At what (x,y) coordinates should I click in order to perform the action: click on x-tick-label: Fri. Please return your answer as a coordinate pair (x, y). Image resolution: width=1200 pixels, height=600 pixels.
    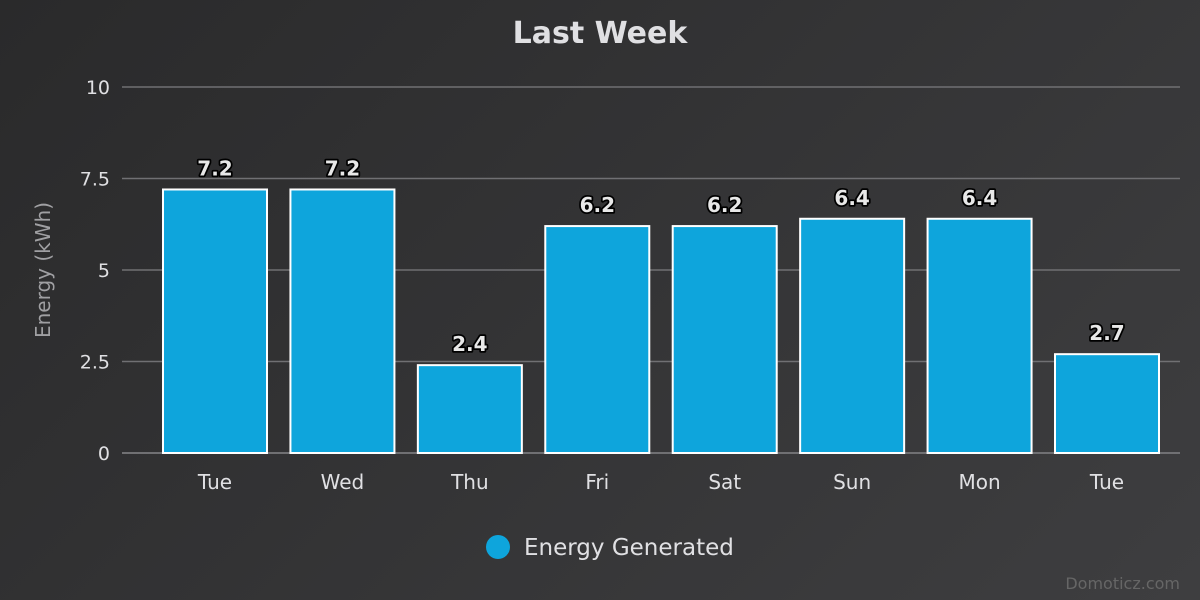
    Looking at the image, I should click on (597, 482).